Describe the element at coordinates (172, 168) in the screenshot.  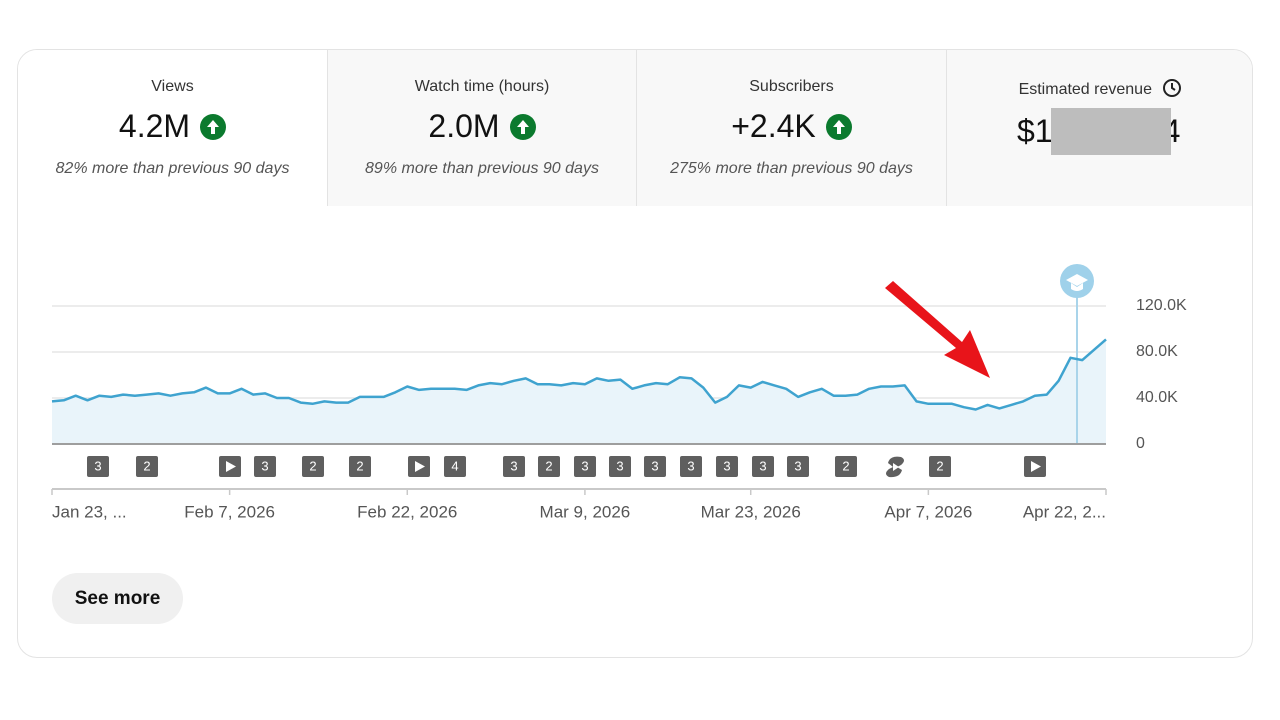
I see `tab-comparison: 82% more than previous 90 days` at that location.